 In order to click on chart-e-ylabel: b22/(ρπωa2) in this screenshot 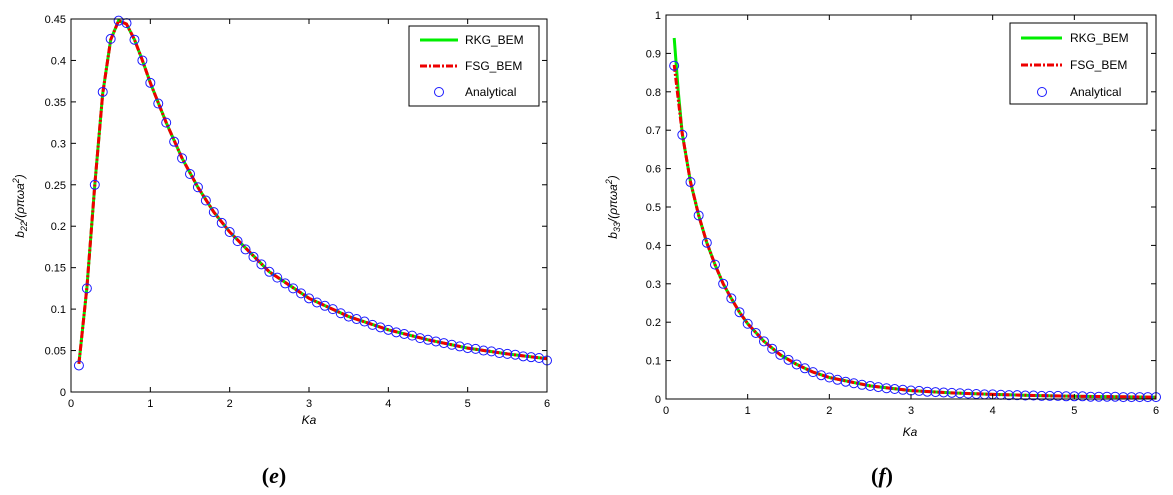, I will do `click(20, 206)`.